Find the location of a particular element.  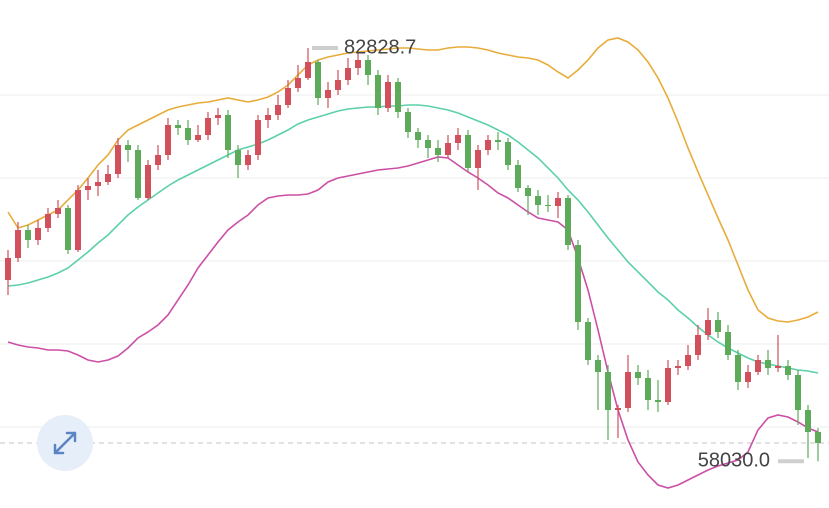

high-label: 82828.7 is located at coordinates (380, 47).